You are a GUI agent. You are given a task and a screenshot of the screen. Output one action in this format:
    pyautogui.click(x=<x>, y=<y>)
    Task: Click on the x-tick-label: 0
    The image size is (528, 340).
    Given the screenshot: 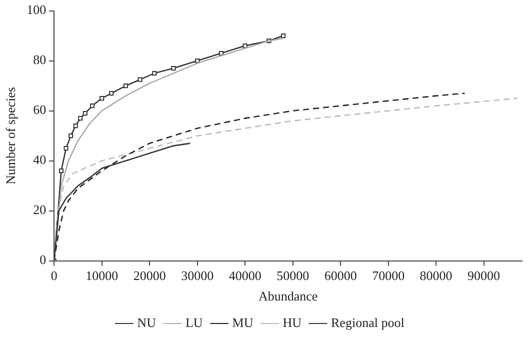 What is the action you would take?
    pyautogui.click(x=54, y=276)
    